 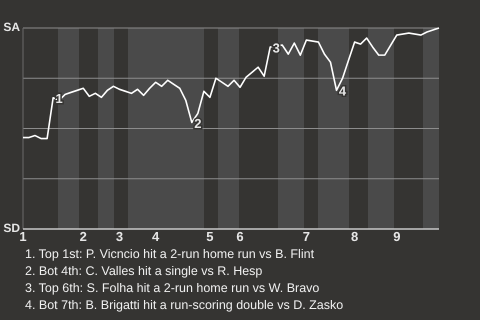 What do you see at coordinates (120, 236) in the screenshot?
I see `x-tick-label: 3` at bounding box center [120, 236].